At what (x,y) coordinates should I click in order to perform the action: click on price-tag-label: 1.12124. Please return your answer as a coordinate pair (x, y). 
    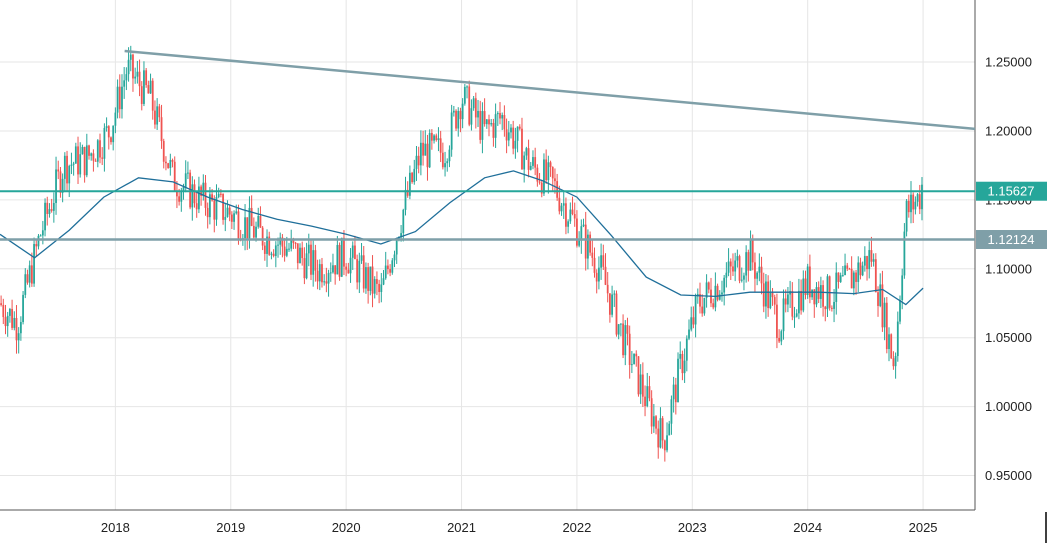
    Looking at the image, I should click on (1011, 239).